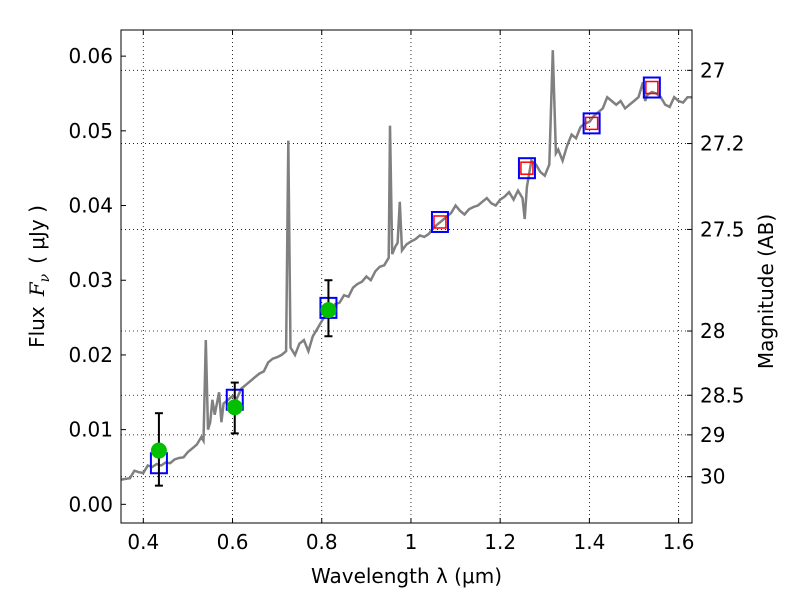 The image size is (800, 604). Describe the element at coordinates (406, 576) in the screenshot. I see `x-axis-label: Wavelength λ (μm)` at that location.